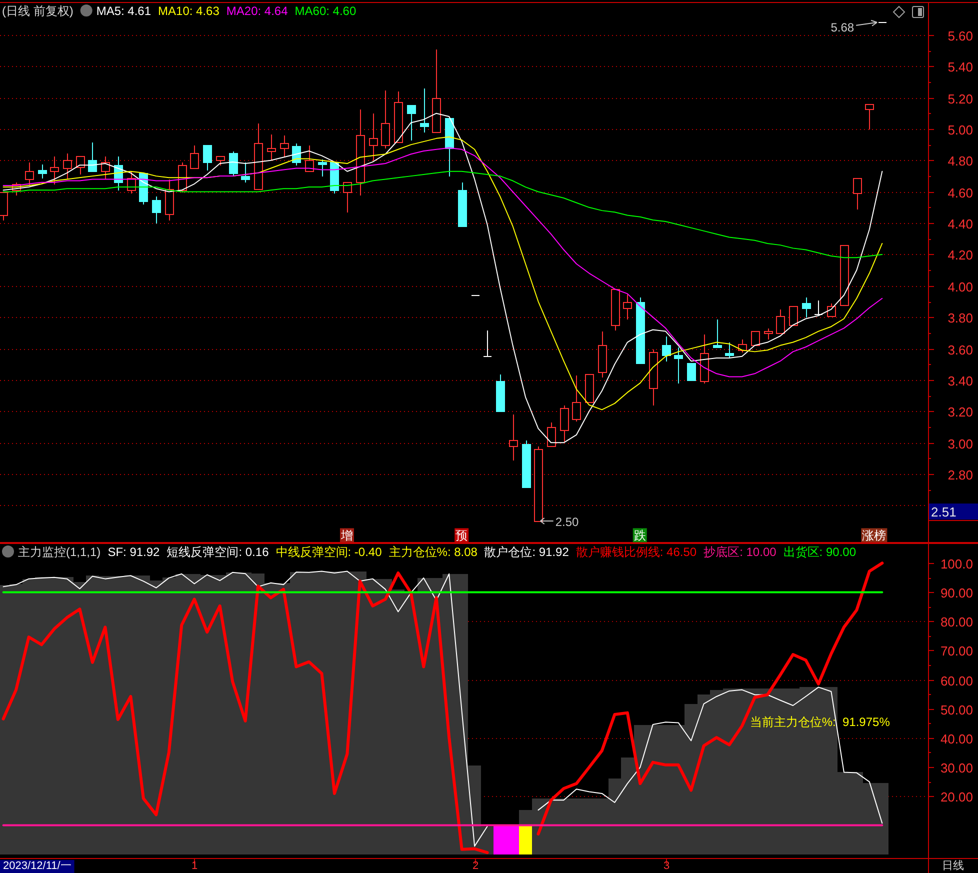  Describe the element at coordinates (960, 67) in the screenshot. I see `y-tick-label: 5.40` at that location.